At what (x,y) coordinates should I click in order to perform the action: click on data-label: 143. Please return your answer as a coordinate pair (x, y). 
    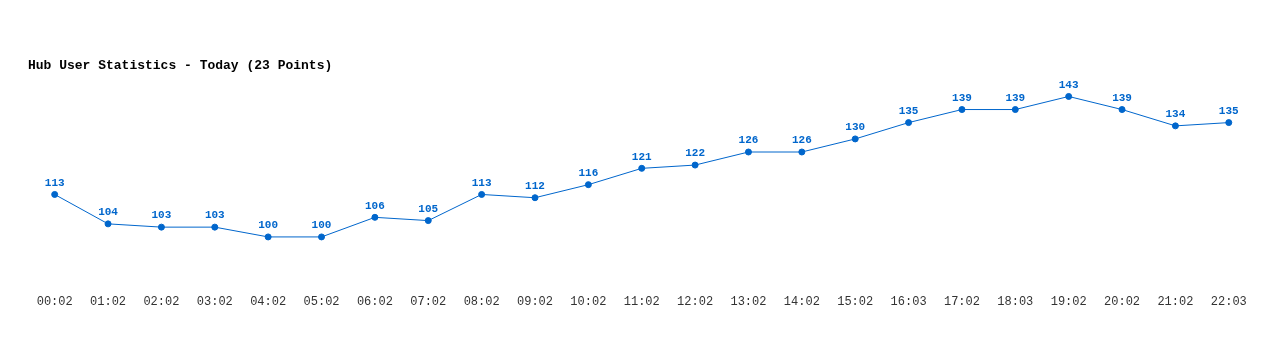
    Looking at the image, I should click on (1068, 84).